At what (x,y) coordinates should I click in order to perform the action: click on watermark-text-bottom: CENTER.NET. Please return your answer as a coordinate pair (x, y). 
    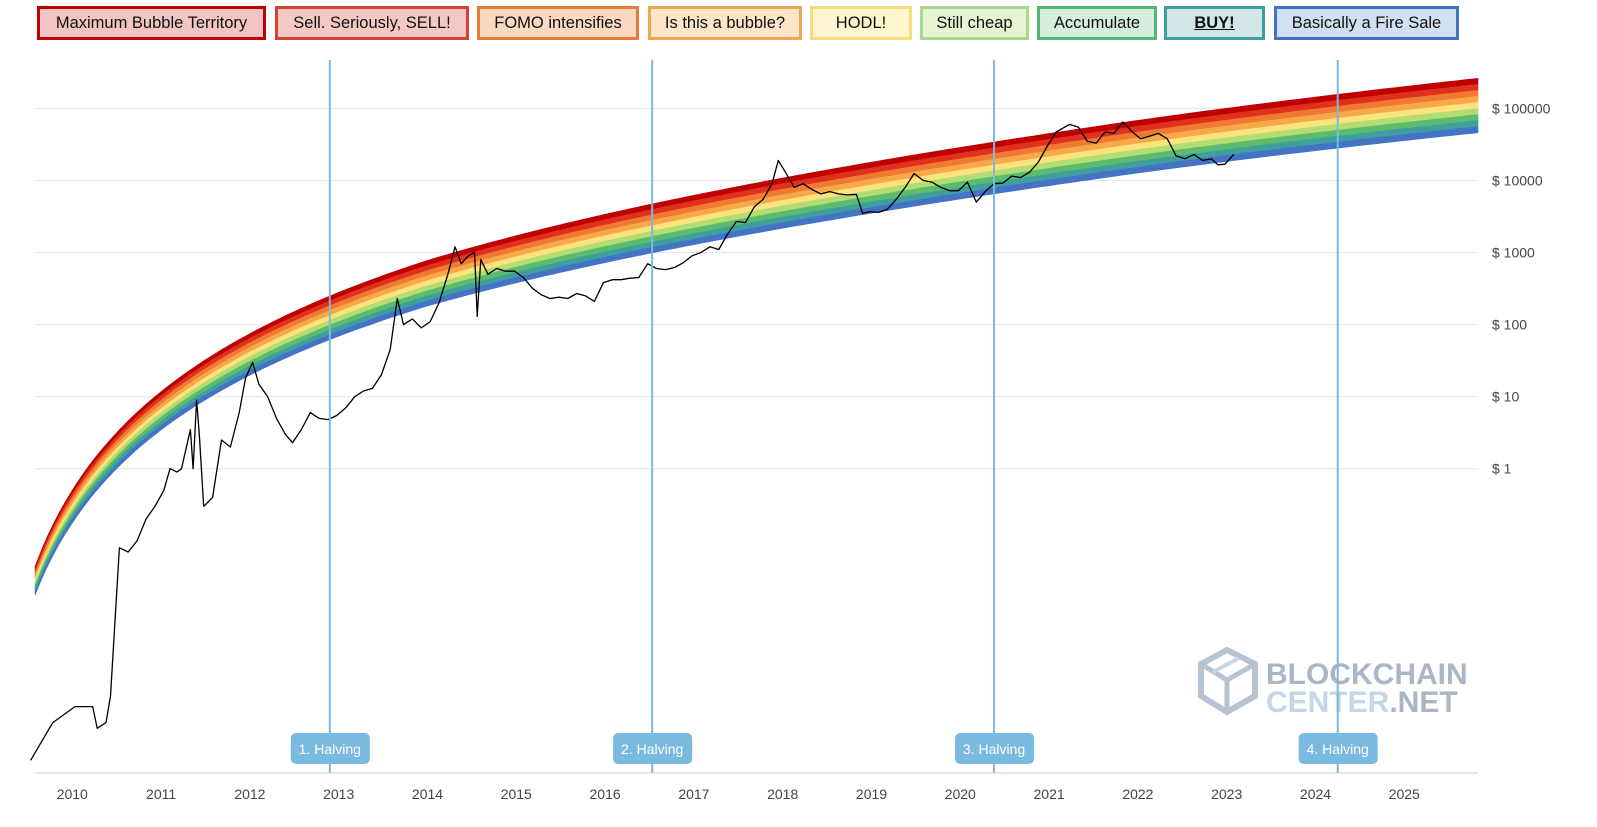
    Looking at the image, I should click on (1362, 702).